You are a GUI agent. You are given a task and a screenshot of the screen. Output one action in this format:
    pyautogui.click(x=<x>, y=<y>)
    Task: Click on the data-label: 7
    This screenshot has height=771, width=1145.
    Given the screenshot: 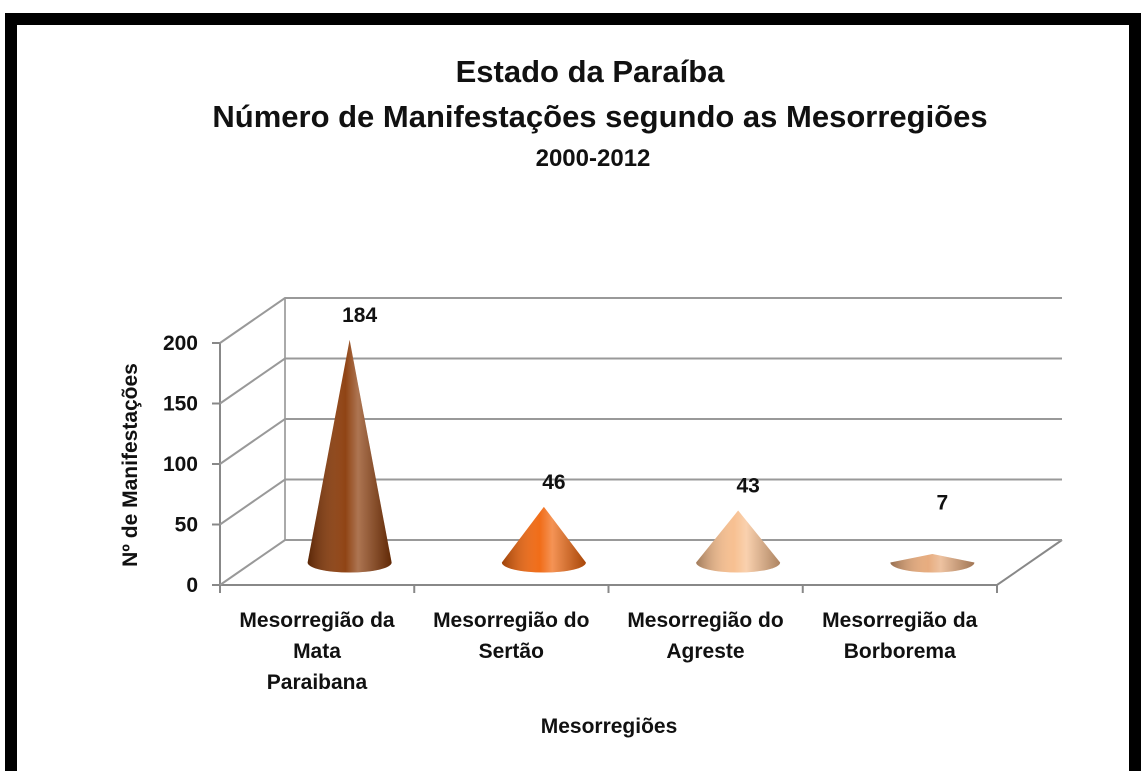 What is the action you would take?
    pyautogui.click(x=943, y=503)
    